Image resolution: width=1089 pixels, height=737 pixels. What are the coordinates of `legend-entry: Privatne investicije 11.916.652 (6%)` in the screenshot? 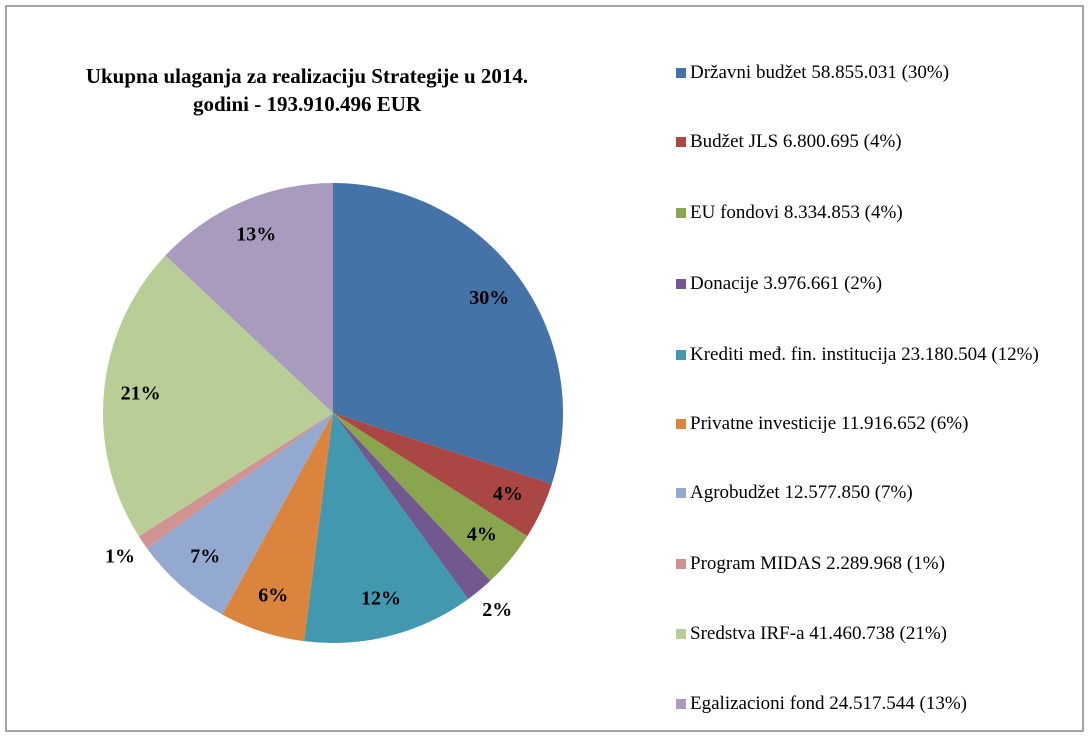 It's located at (863, 424).